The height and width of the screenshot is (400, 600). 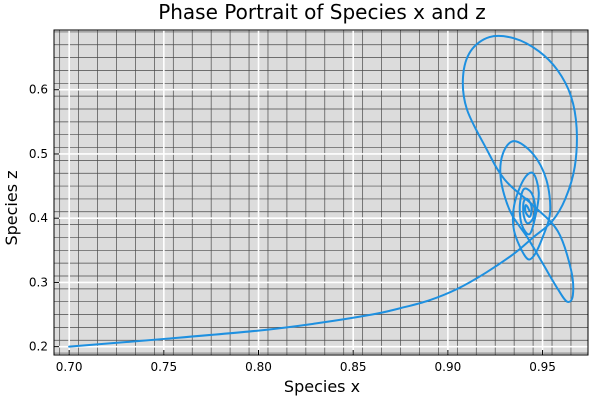 What do you see at coordinates (11, 207) in the screenshot?
I see `y-axis-label: Species z` at bounding box center [11, 207].